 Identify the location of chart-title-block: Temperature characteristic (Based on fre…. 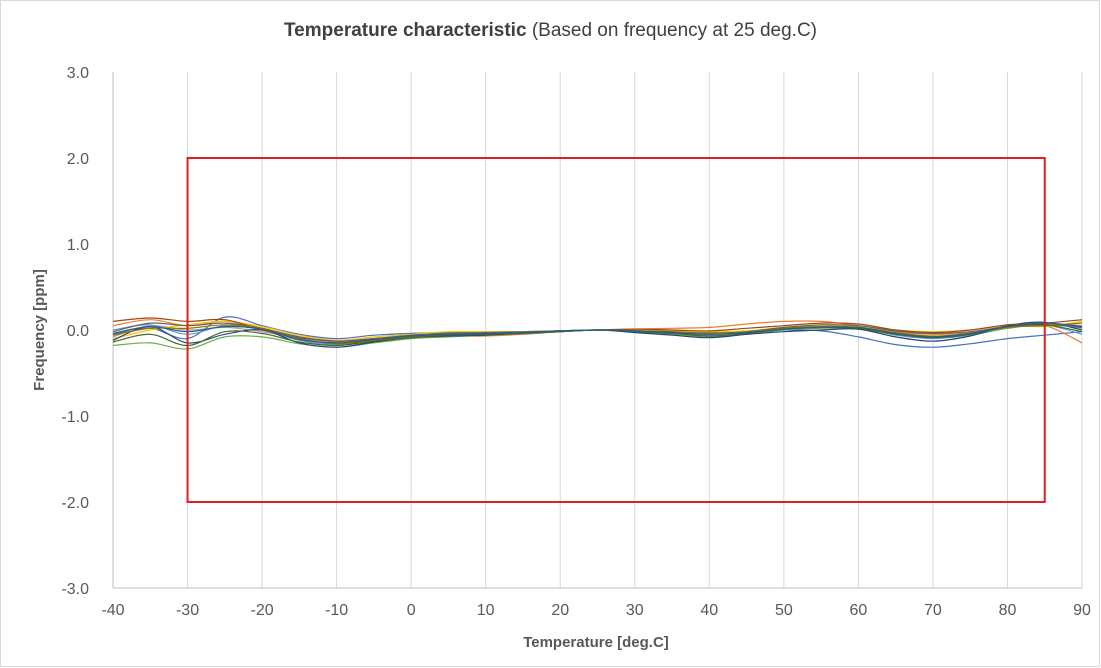
(550, 31).